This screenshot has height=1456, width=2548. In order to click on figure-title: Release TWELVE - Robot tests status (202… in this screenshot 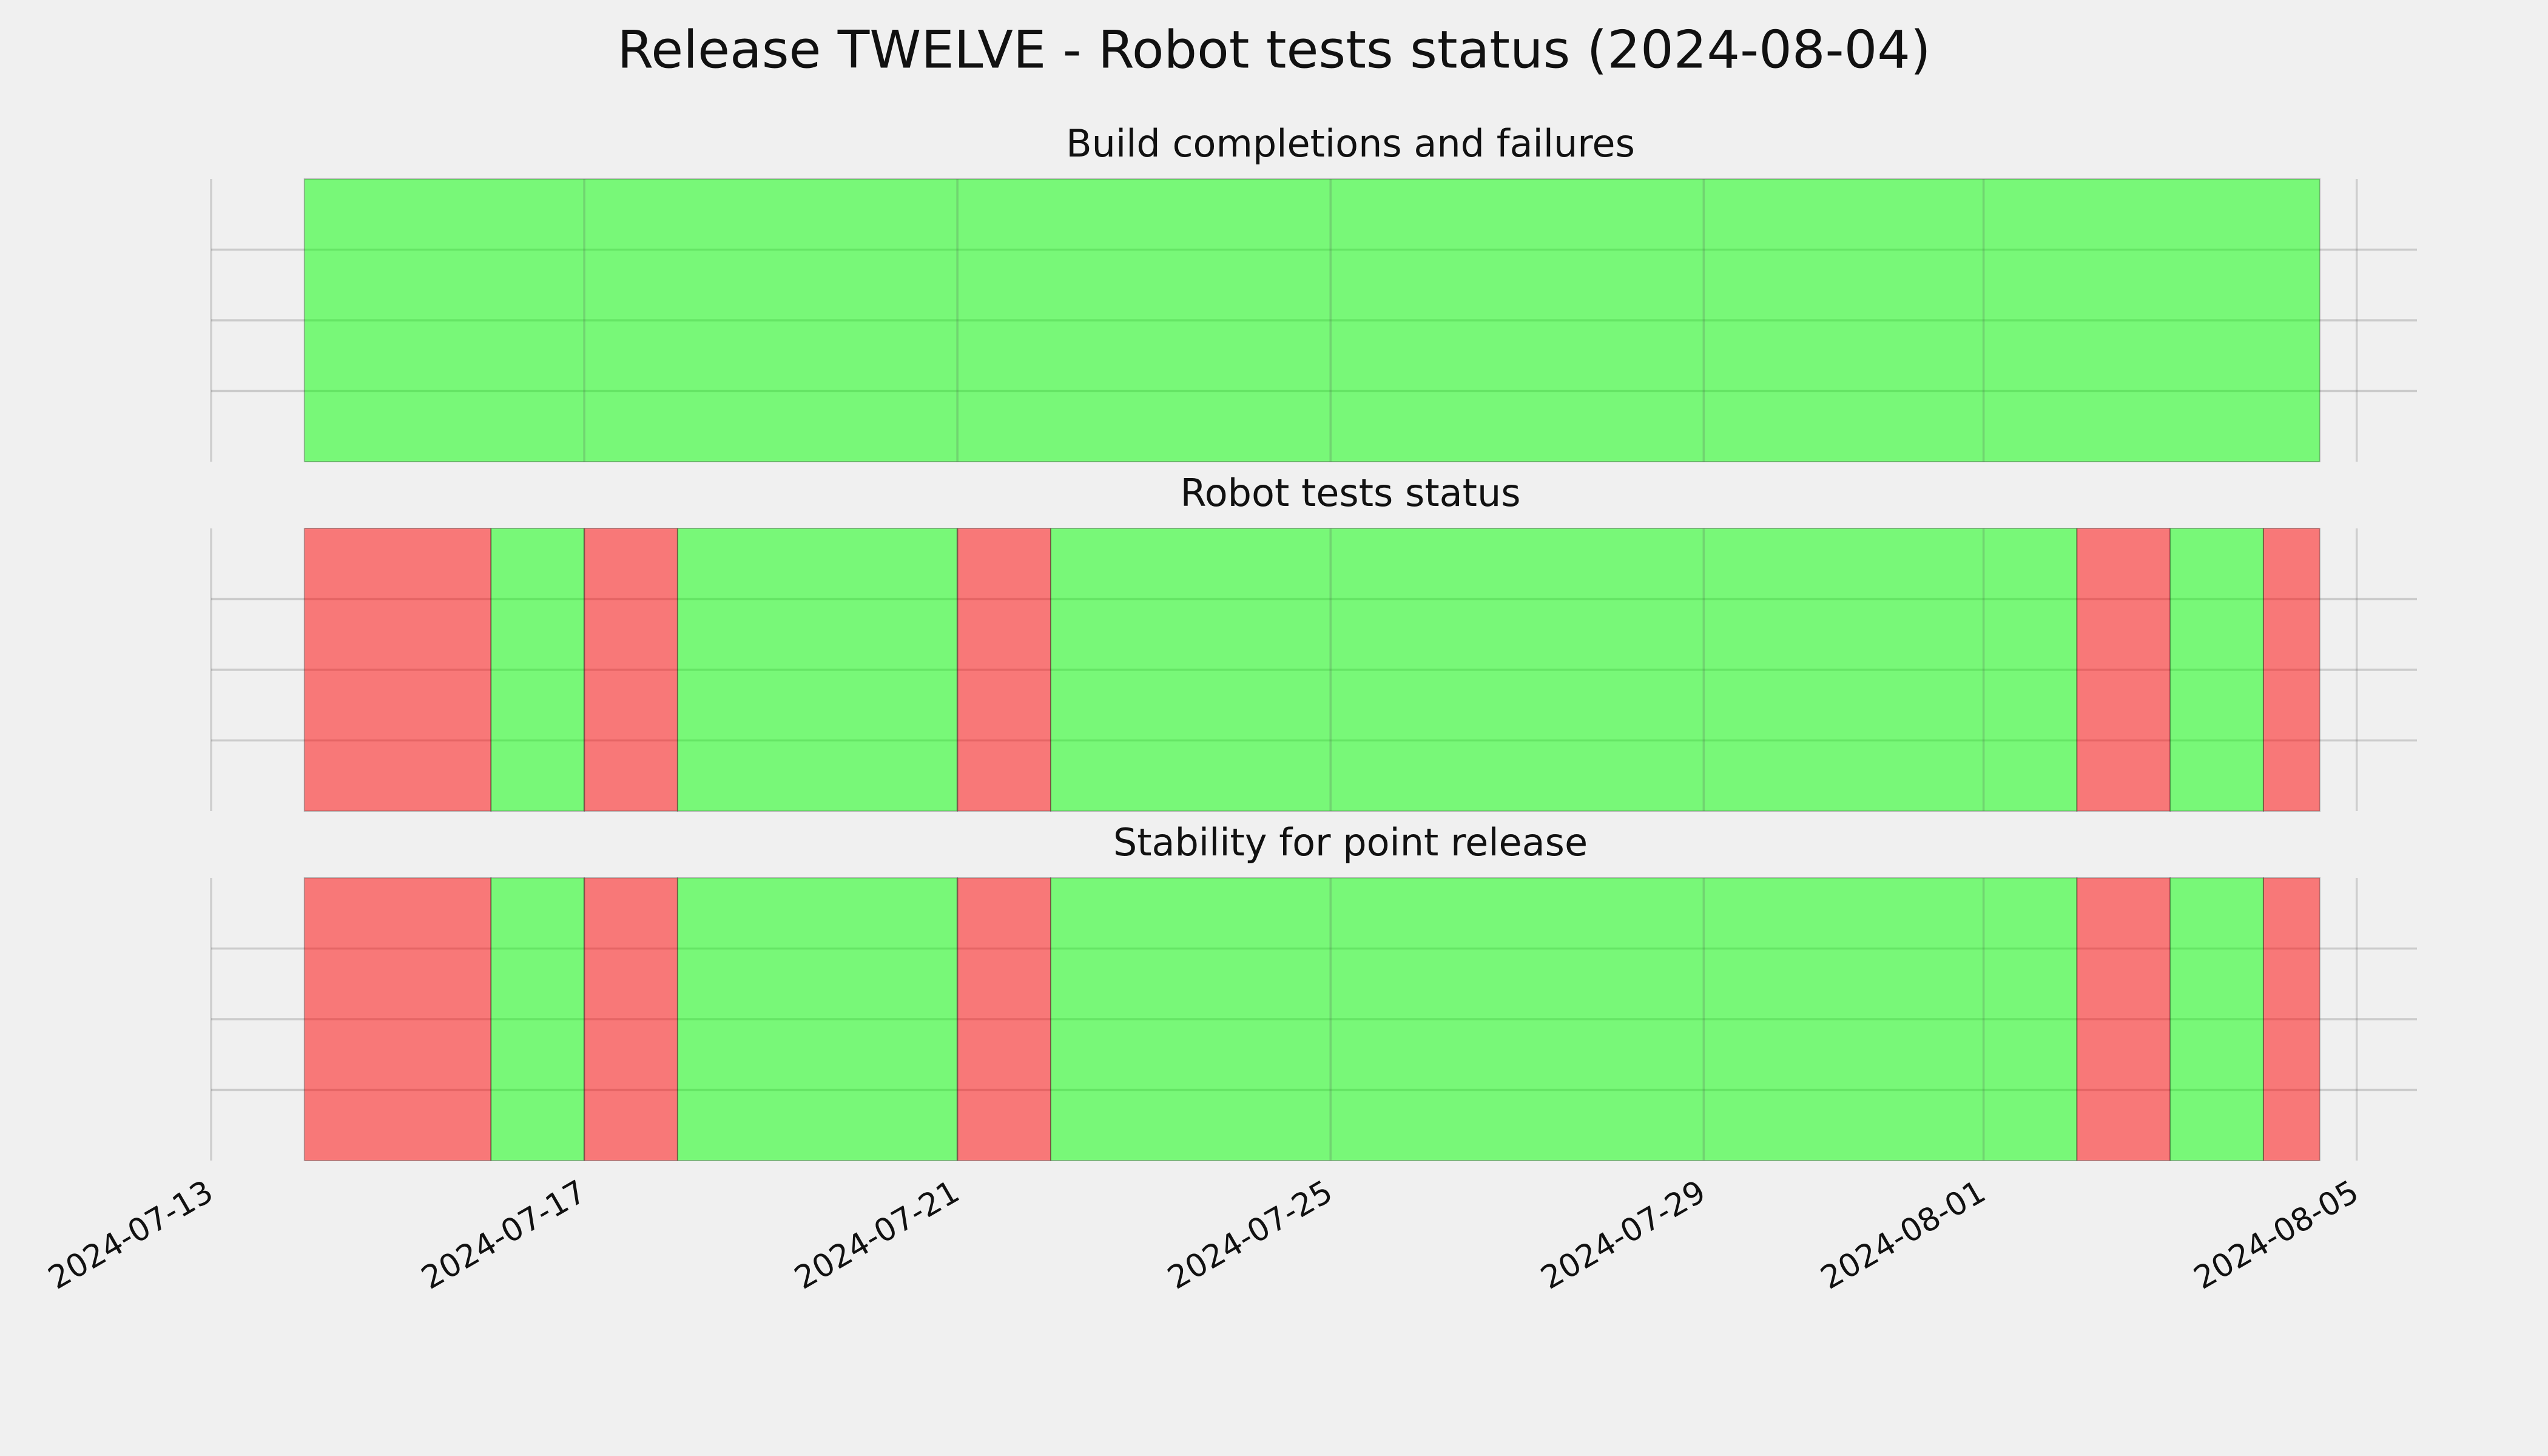, I will do `click(1273, 49)`.